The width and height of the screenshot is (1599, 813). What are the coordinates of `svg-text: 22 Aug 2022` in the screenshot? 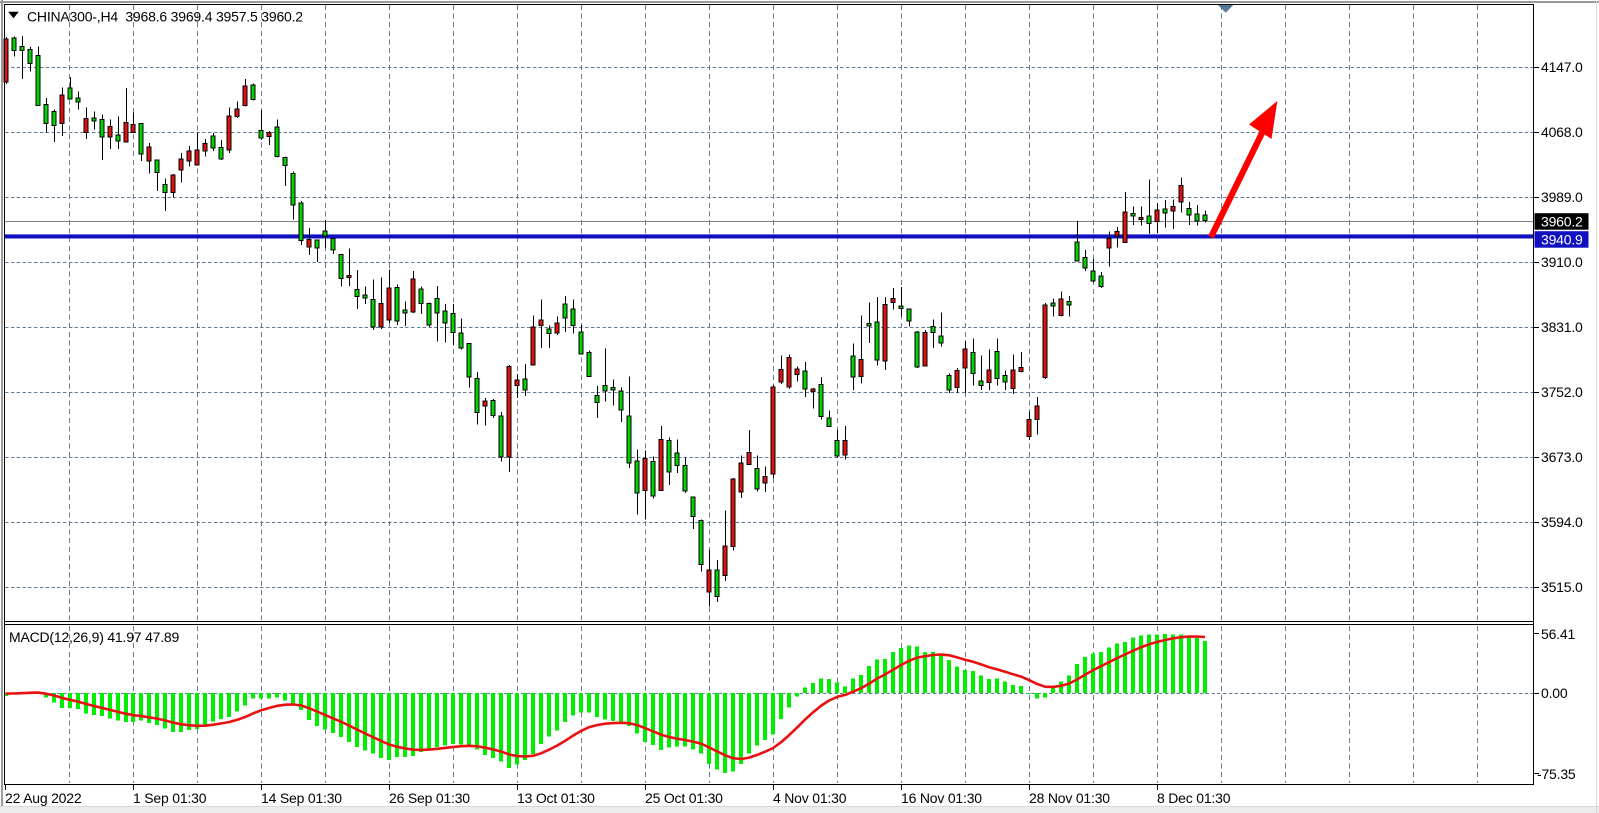 It's located at (43, 798).